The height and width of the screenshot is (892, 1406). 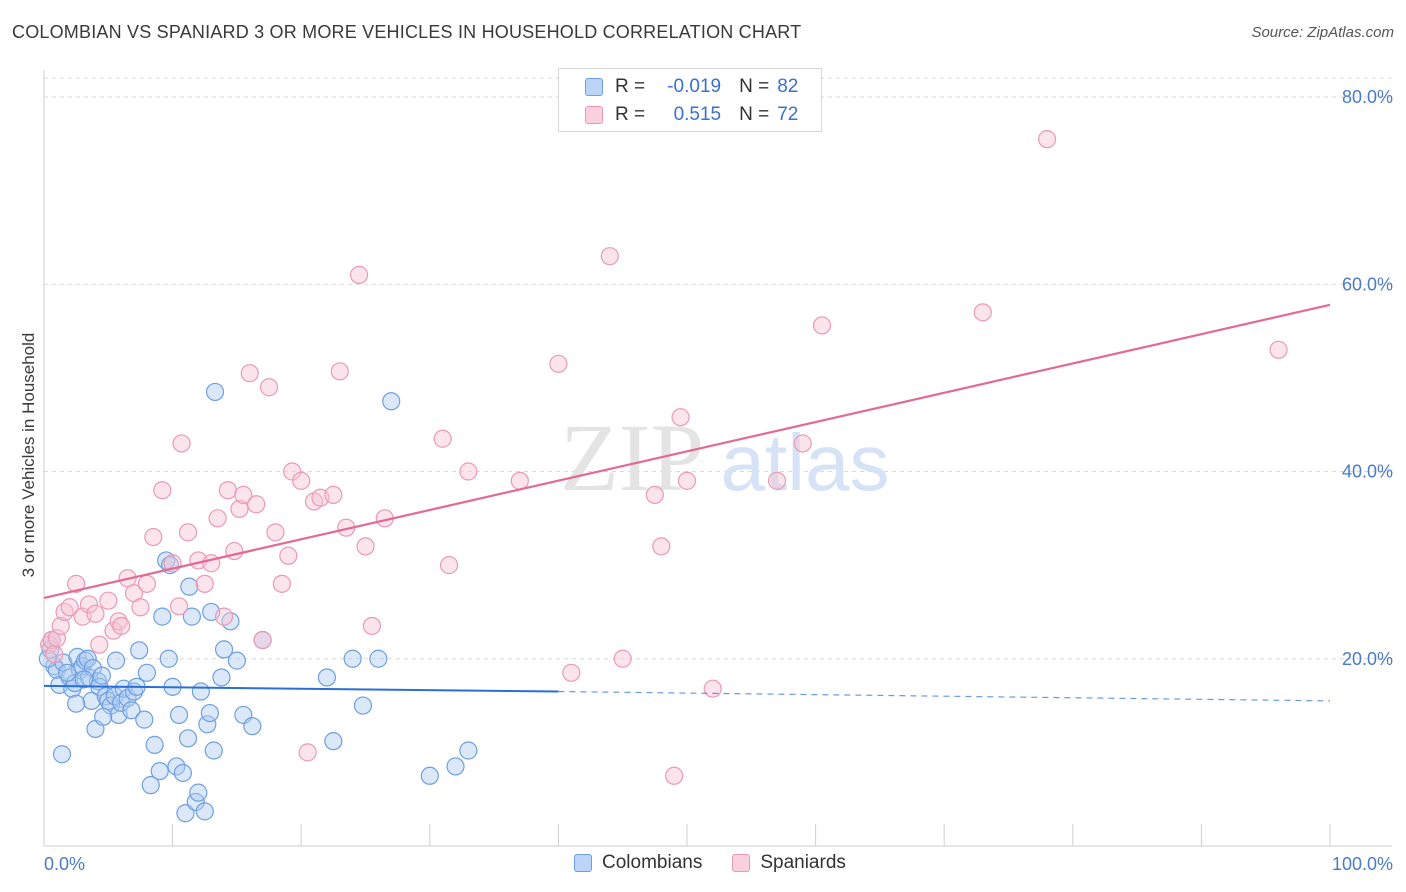 I want to click on r-value: 0.515, so click(x=697, y=114).